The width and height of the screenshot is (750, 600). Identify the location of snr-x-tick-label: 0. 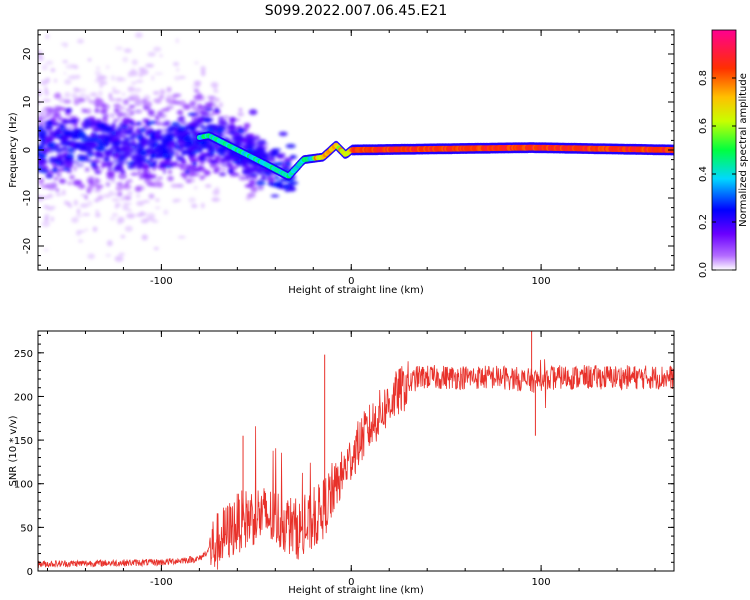
(351, 582).